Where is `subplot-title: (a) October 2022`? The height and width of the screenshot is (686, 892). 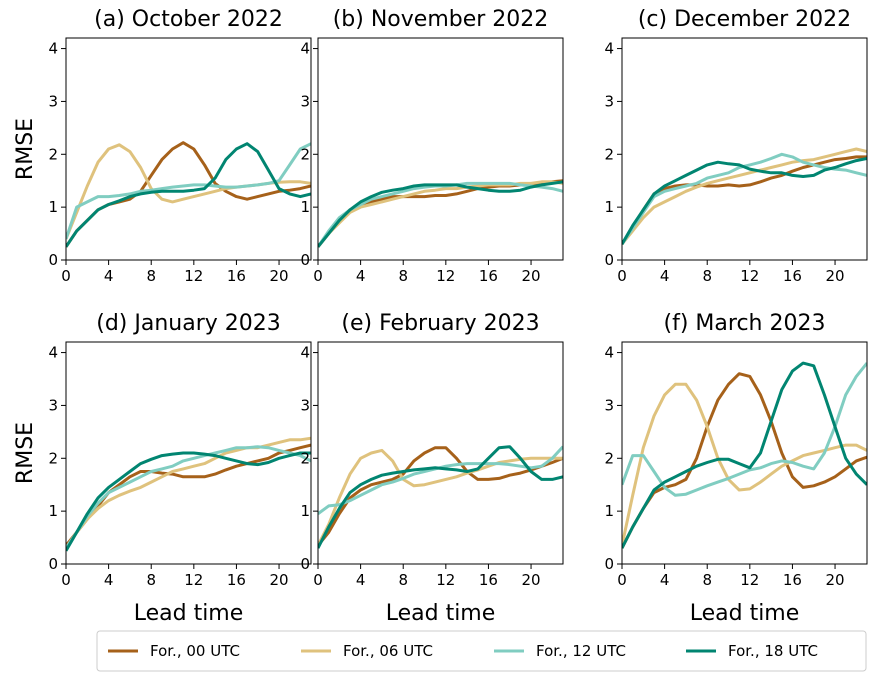
subplot-title: (a) October 2022 is located at coordinates (188, 19).